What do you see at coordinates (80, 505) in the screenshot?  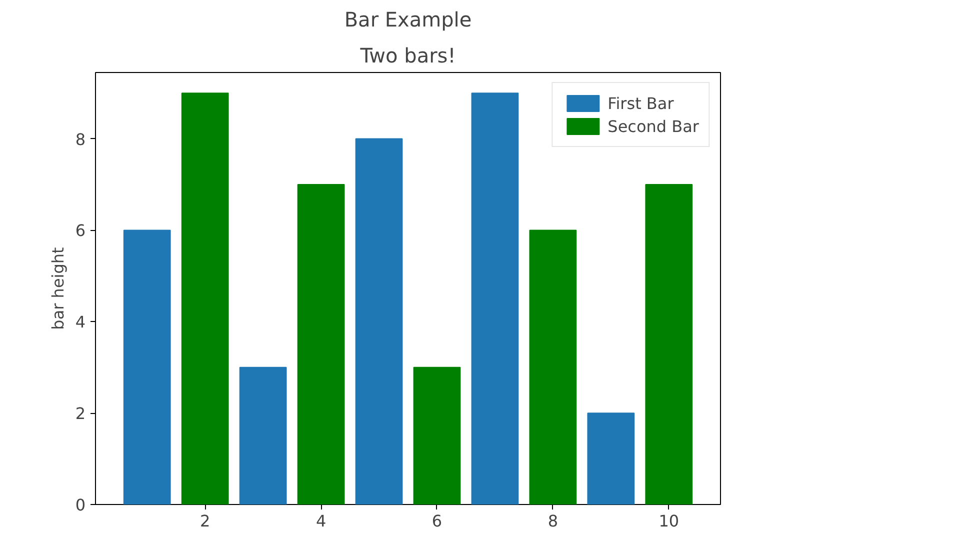 I see `y-tick-label: 0` at bounding box center [80, 505].